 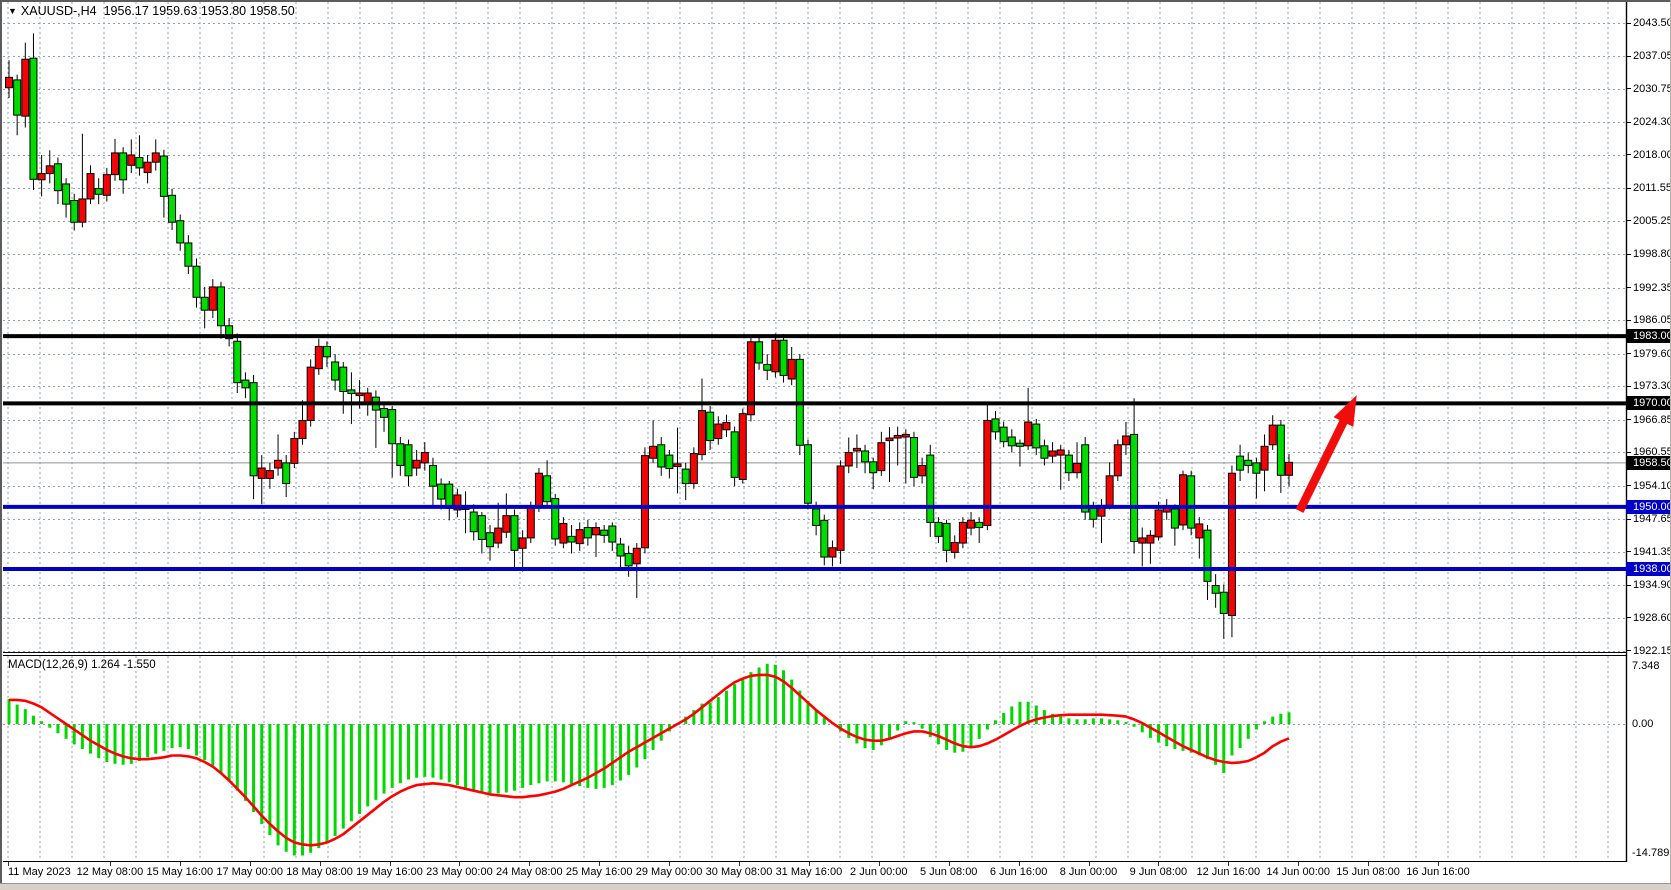 I want to click on price-tick-label: 2024.30, so click(x=1652, y=122).